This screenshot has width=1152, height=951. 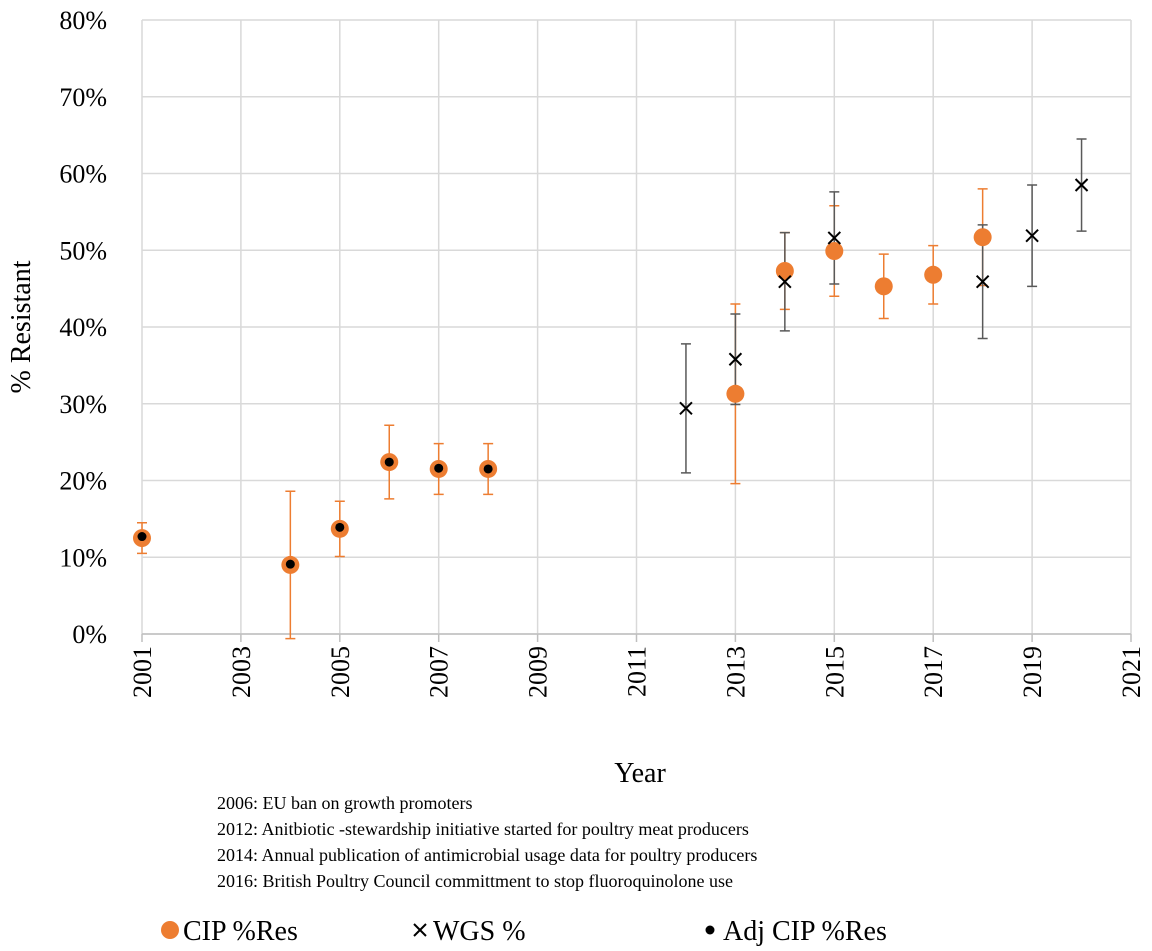 What do you see at coordinates (344, 803) in the screenshot?
I see `annotation: 2006: EU ban on growth promoters` at bounding box center [344, 803].